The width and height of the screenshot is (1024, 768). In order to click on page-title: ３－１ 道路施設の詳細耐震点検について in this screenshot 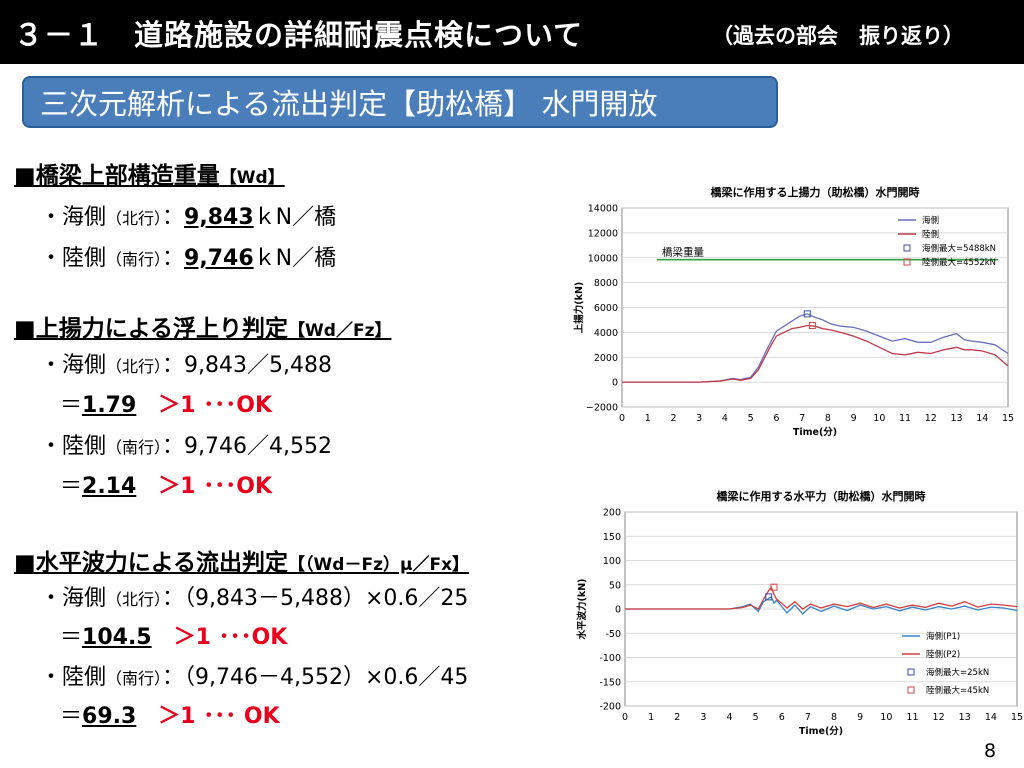, I will do `click(299, 35)`.